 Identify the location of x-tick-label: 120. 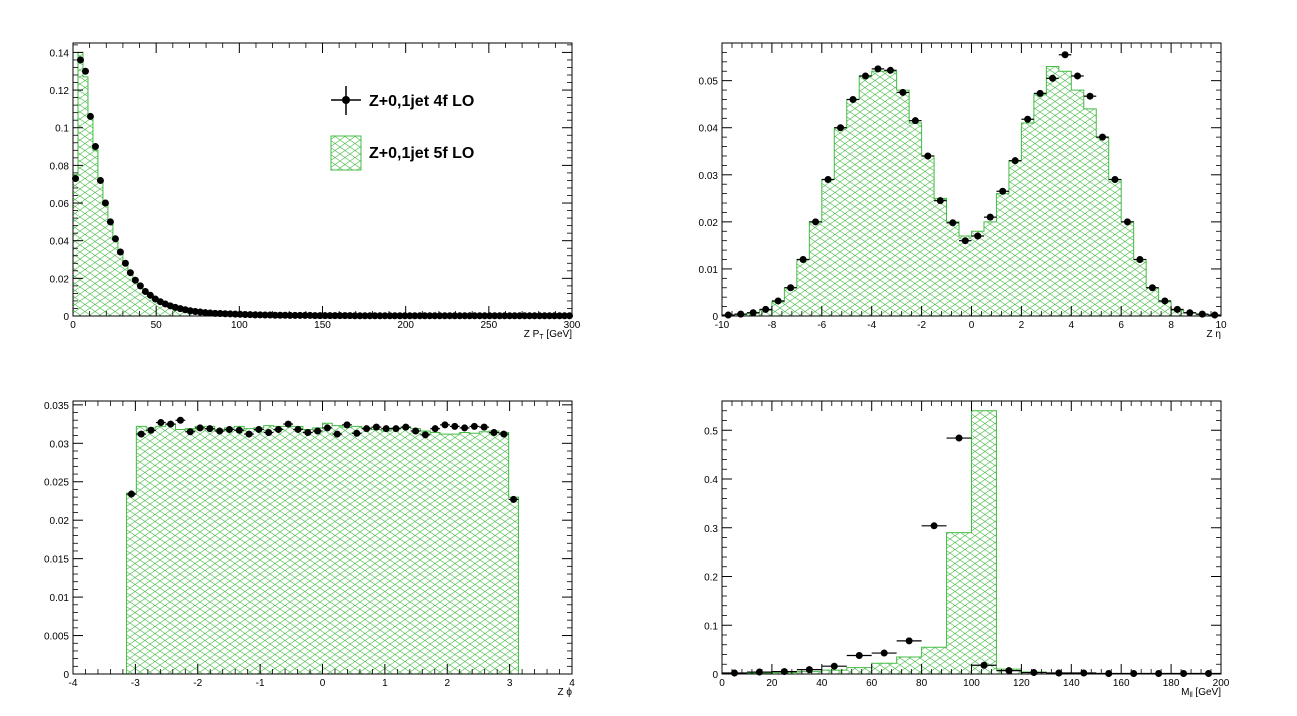
(1021, 683).